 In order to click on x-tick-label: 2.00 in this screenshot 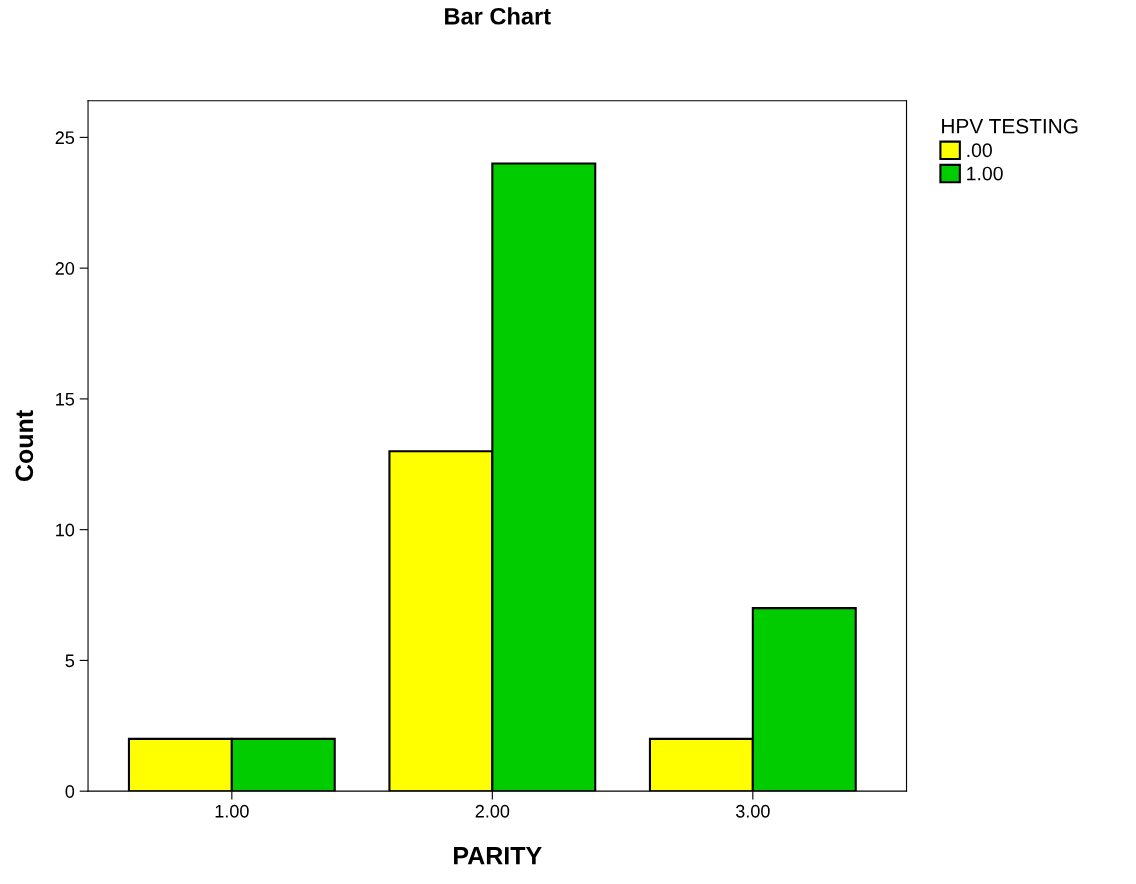, I will do `click(492, 811)`.